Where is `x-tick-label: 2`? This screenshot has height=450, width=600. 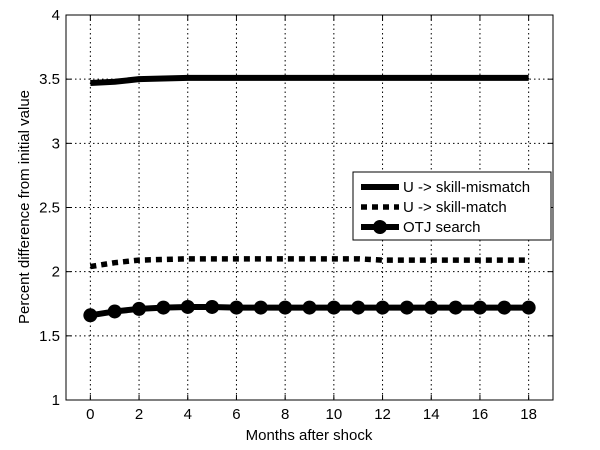 x-tick-label: 2 is located at coordinates (139, 414).